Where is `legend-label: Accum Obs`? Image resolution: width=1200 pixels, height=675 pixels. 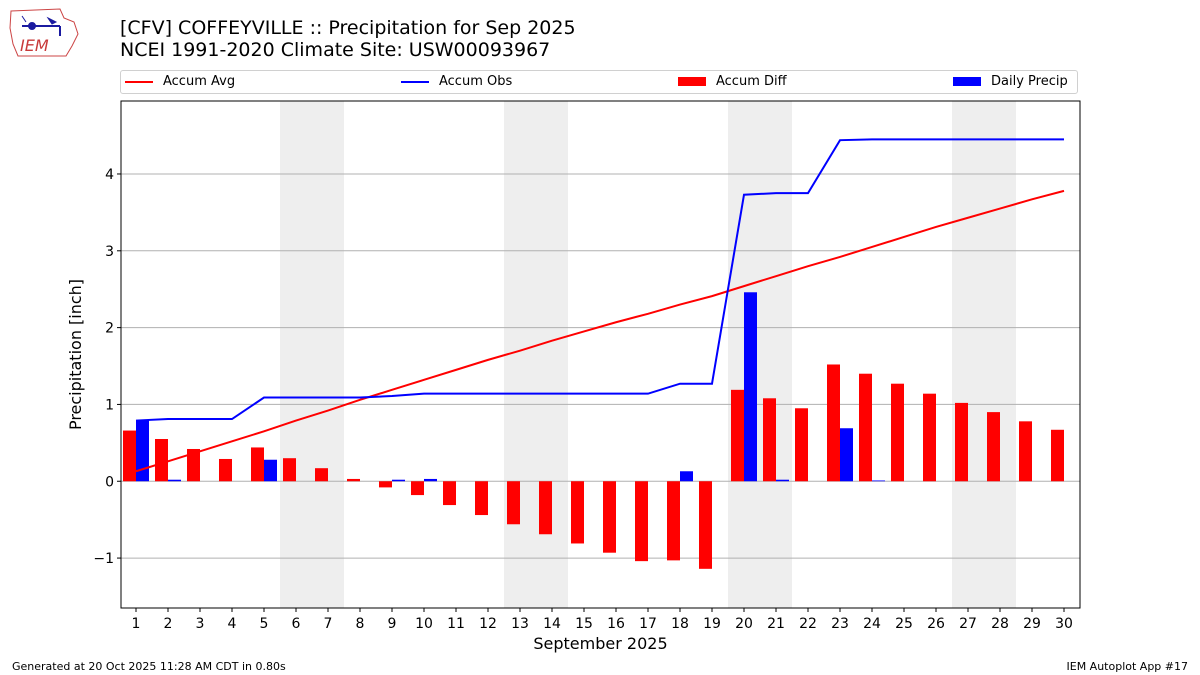
legend-label: Accum Obs is located at coordinates (476, 81).